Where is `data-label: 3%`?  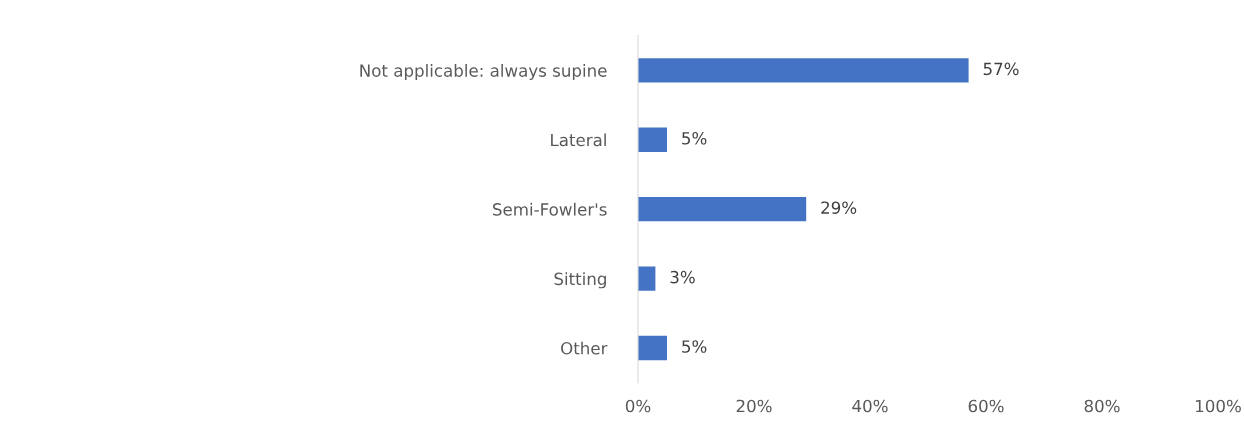
data-label: 3% is located at coordinates (682, 277).